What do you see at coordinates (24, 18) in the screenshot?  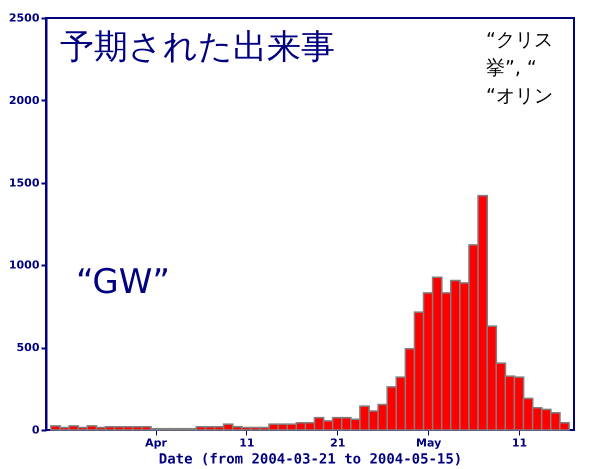 I see `y-tick-label: 2500` at bounding box center [24, 18].